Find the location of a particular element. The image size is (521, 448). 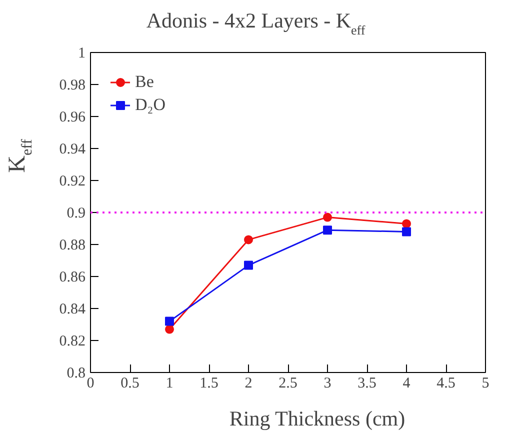

y-tick-label: 1 is located at coordinates (82, 54).